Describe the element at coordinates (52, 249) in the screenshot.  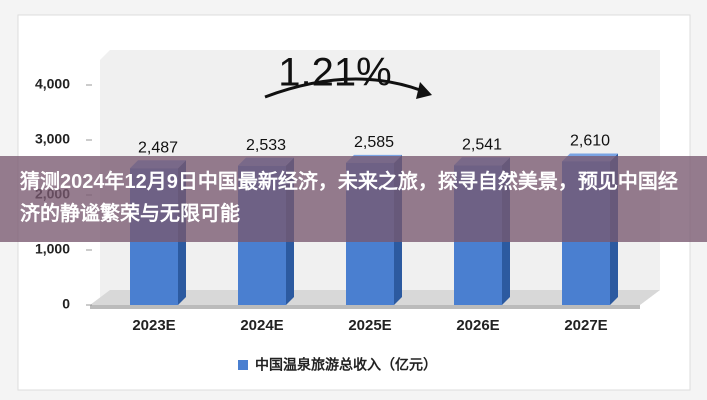
I see `y-tick-label: 1,000` at that location.